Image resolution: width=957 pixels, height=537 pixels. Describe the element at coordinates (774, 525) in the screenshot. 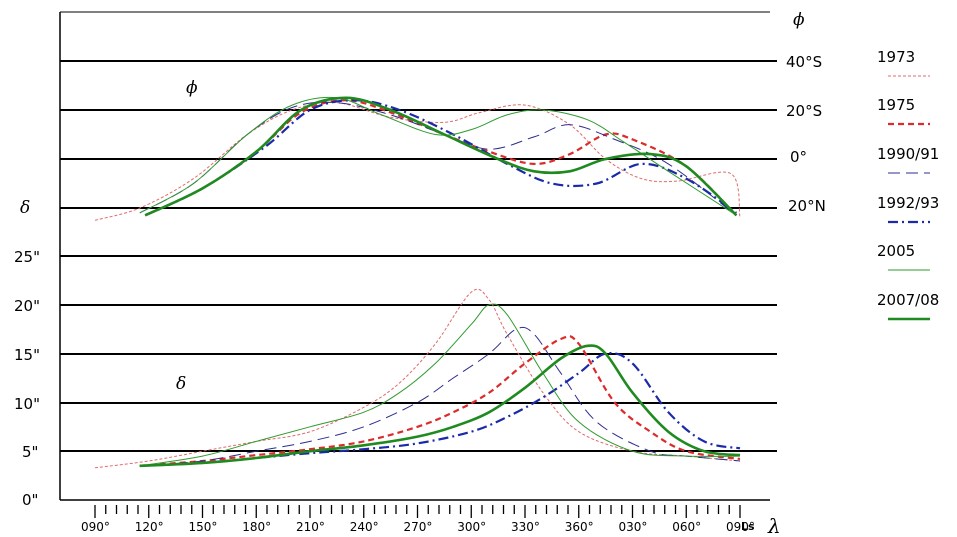

I see `lambda-axis-symbol: λ` at that location.